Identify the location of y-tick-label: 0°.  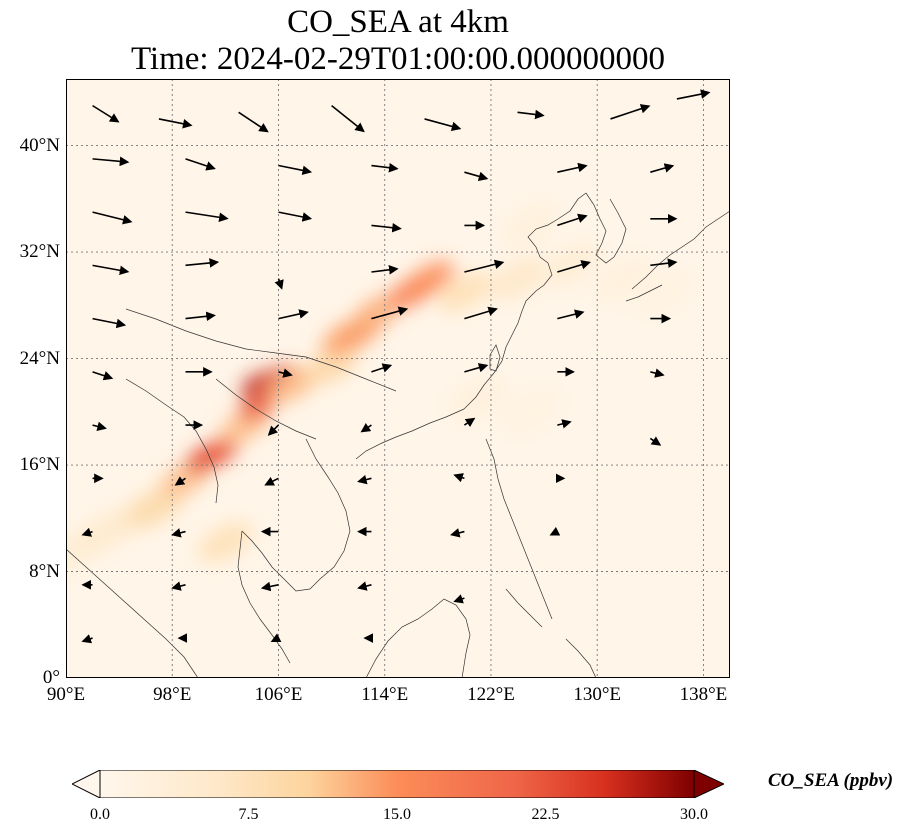
(51, 677).